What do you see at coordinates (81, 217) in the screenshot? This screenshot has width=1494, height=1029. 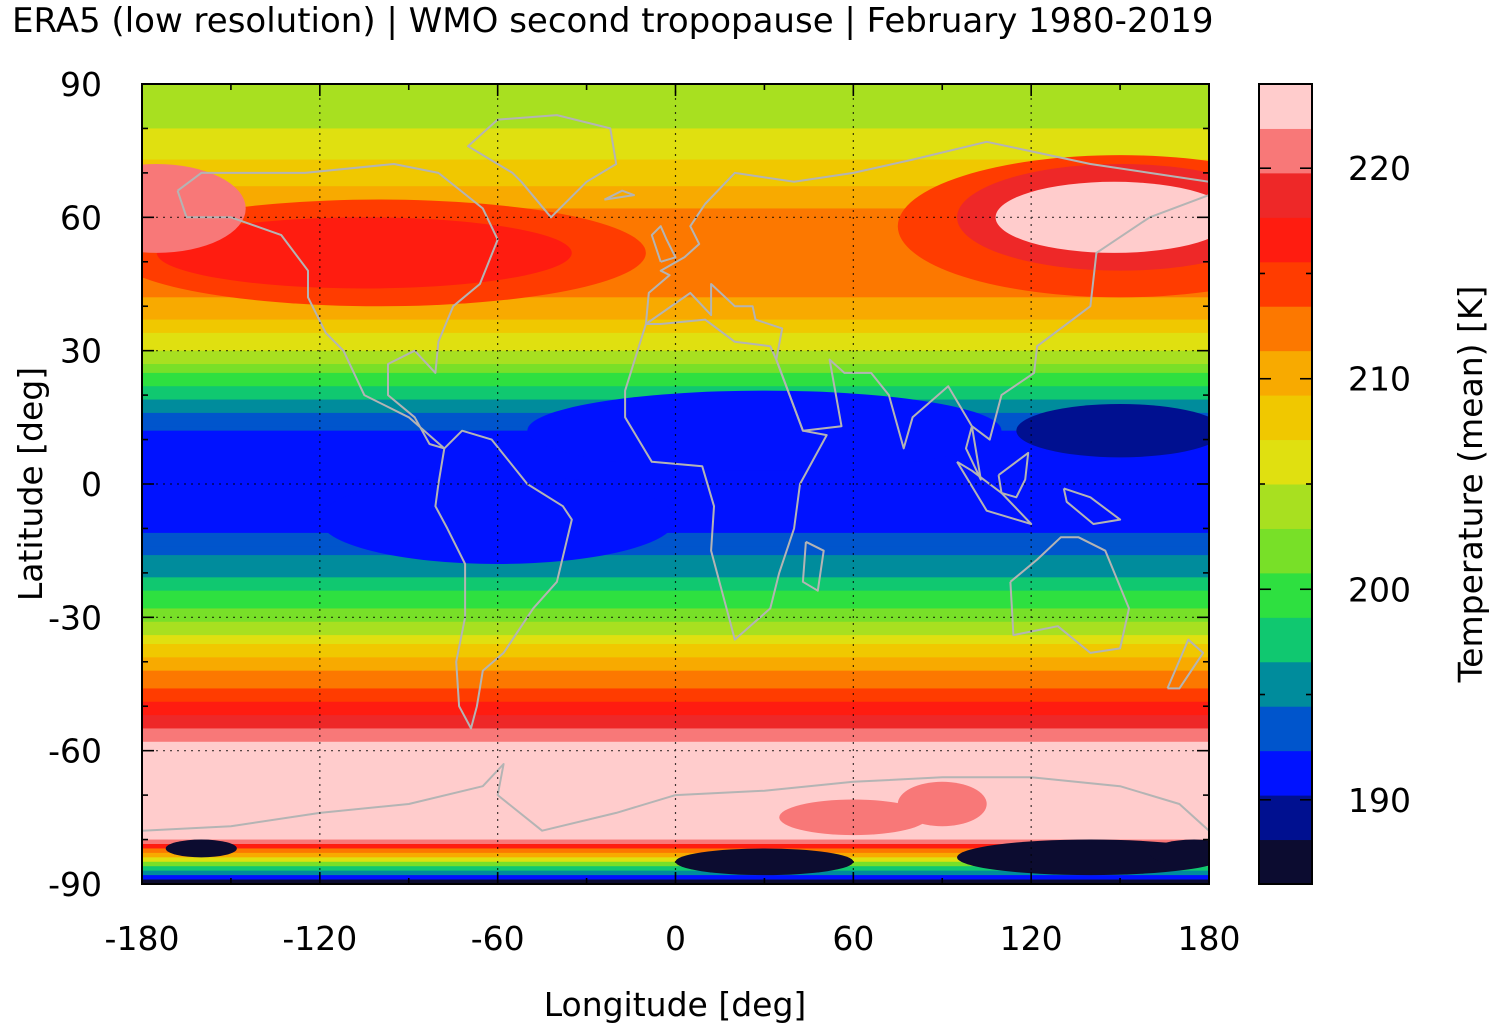 I see `y-tick-label: 60` at bounding box center [81, 217].